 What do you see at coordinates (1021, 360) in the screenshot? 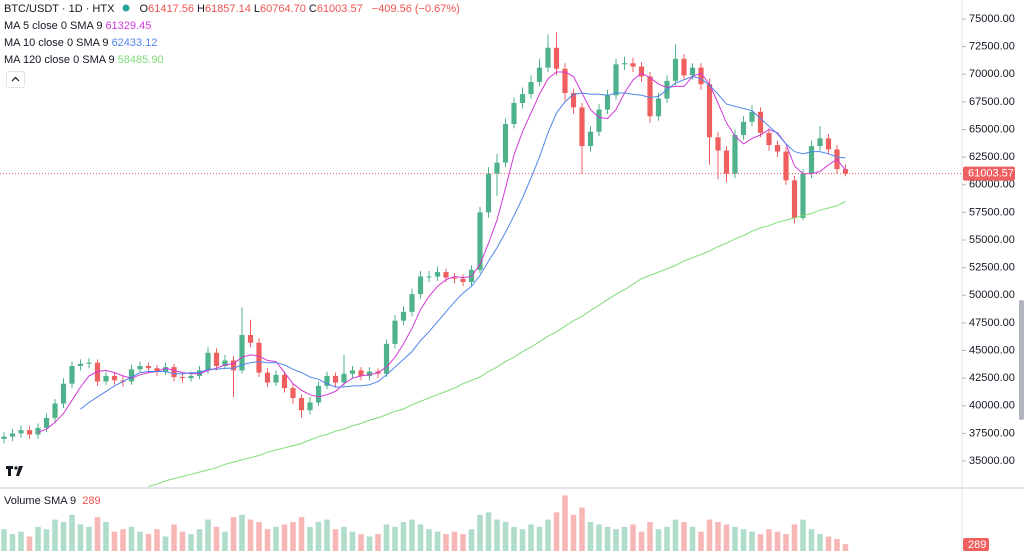
I see `scrollbar` at bounding box center [1021, 360].